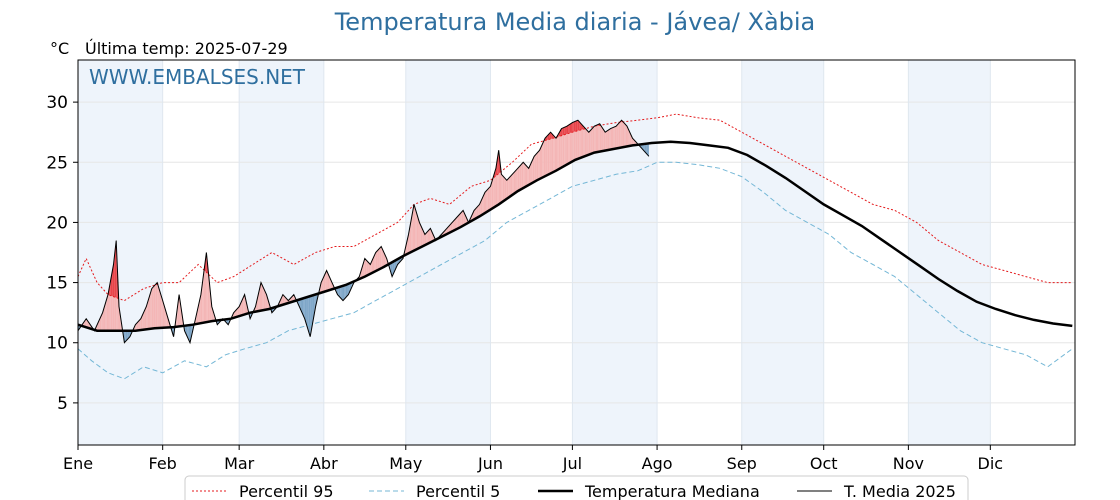 The height and width of the screenshot is (500, 1120). Describe the element at coordinates (57, 284) in the screenshot. I see `y-tick-label: 15` at that location.